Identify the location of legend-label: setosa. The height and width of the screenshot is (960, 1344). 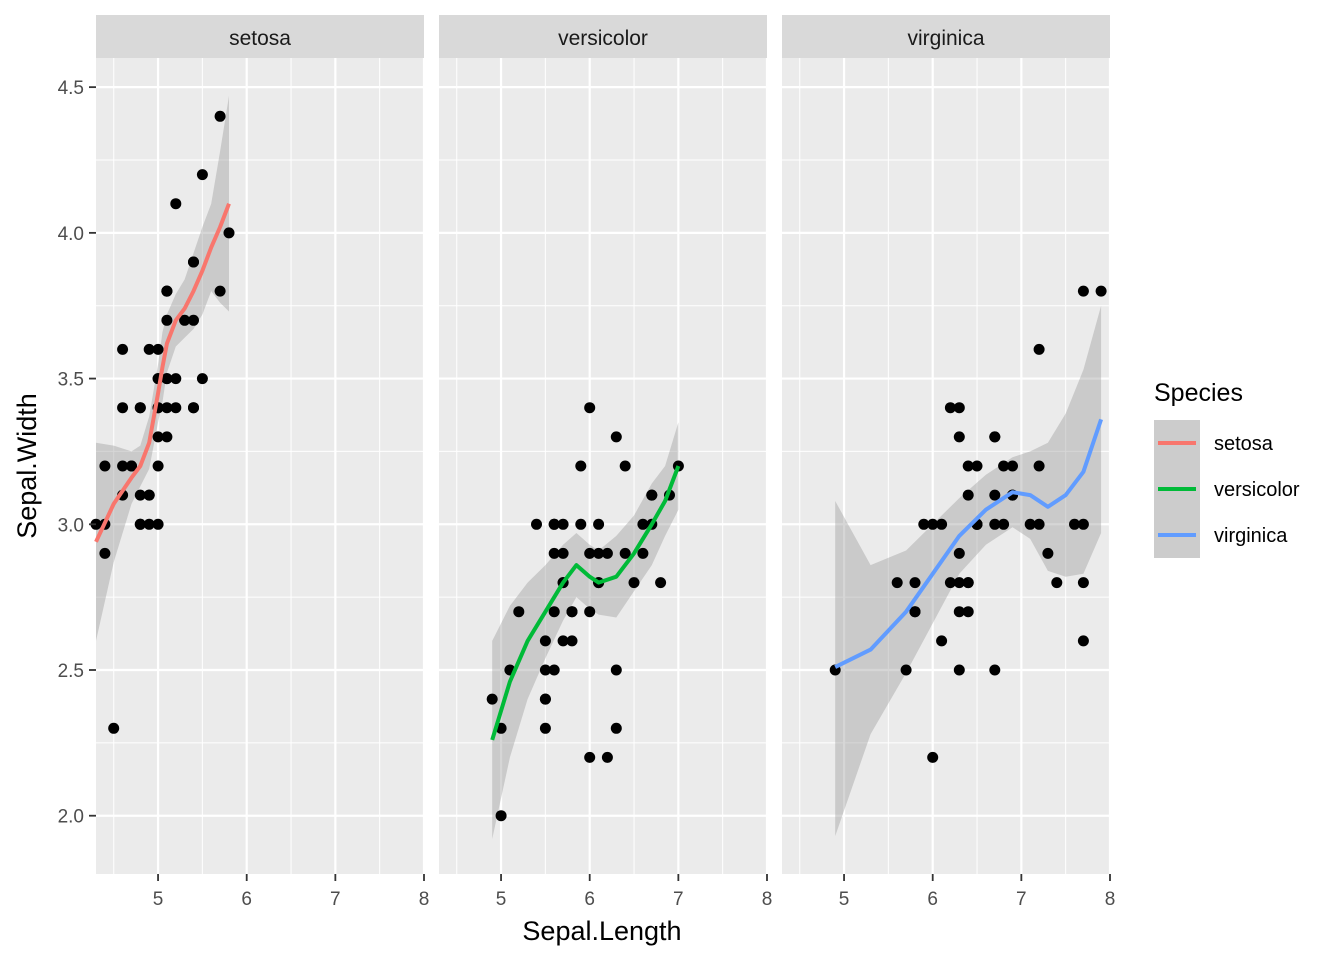
(1244, 444).